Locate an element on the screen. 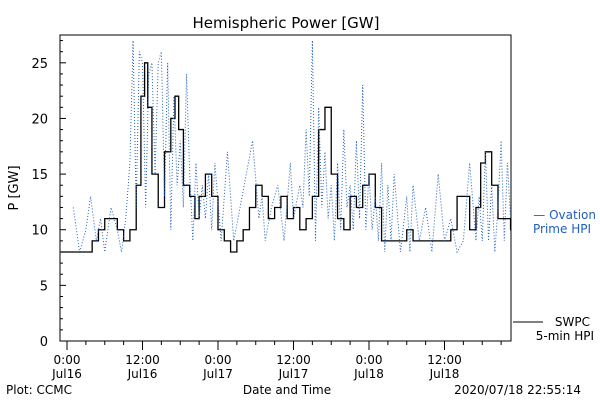 Image resolution: width=600 pixels, height=400 pixels. chart-title: Hemispheric Power [GW] is located at coordinates (286, 23).